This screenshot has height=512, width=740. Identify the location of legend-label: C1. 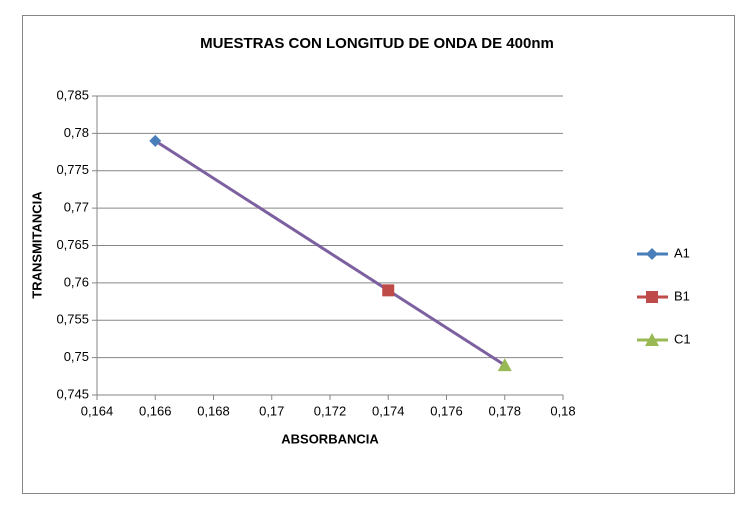
(682, 338).